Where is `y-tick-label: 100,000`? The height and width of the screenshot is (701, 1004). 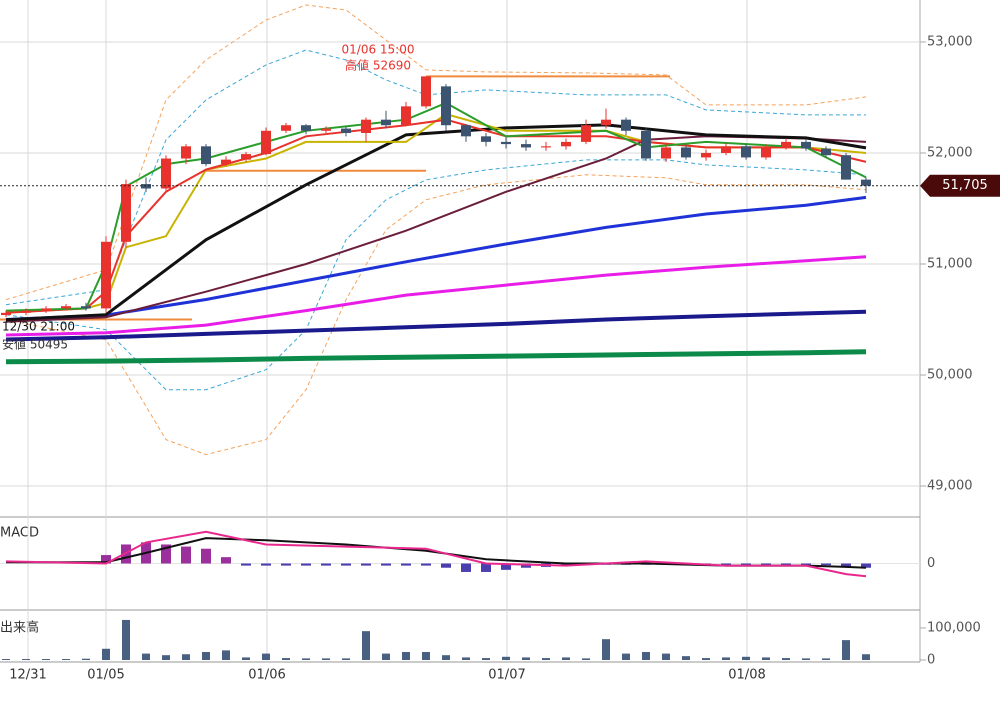 y-tick-label: 100,000 is located at coordinates (954, 627).